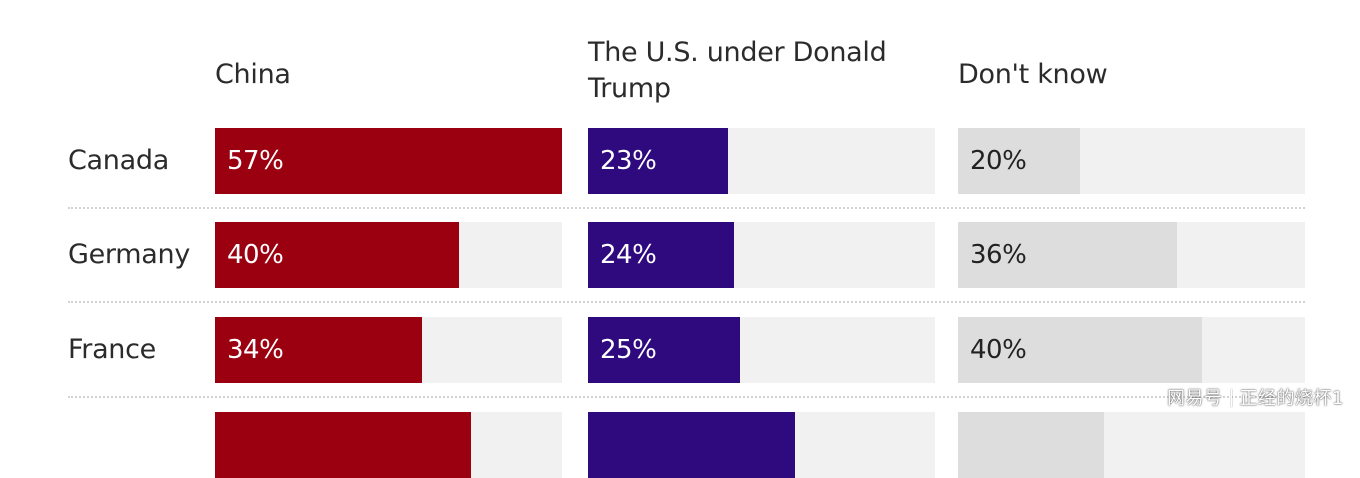  Describe the element at coordinates (255, 350) in the screenshot. I see `bar-value-label: 34%` at that location.